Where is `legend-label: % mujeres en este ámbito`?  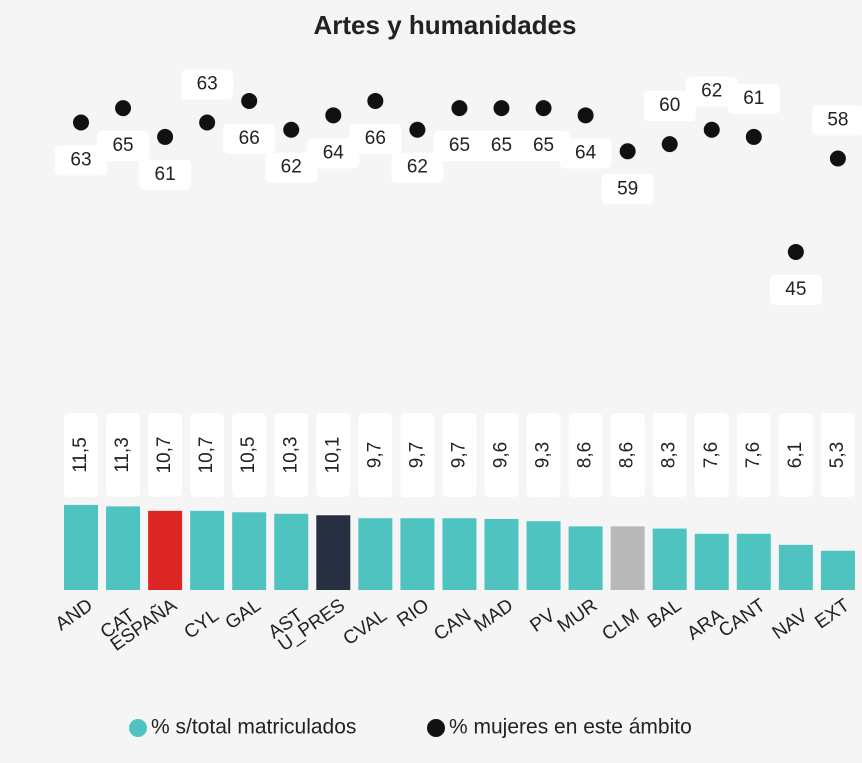 legend-label: % mujeres en este ámbito is located at coordinates (570, 727).